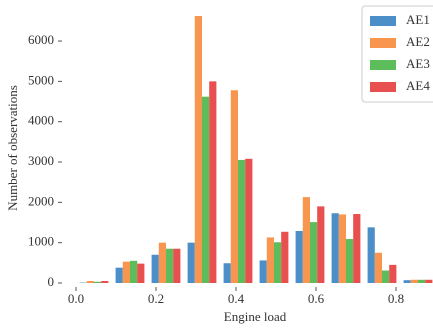 Image resolution: width=433 pixels, height=331 pixels. Describe the element at coordinates (51, 281) in the screenshot. I see `y-tick-label: 0` at that location.